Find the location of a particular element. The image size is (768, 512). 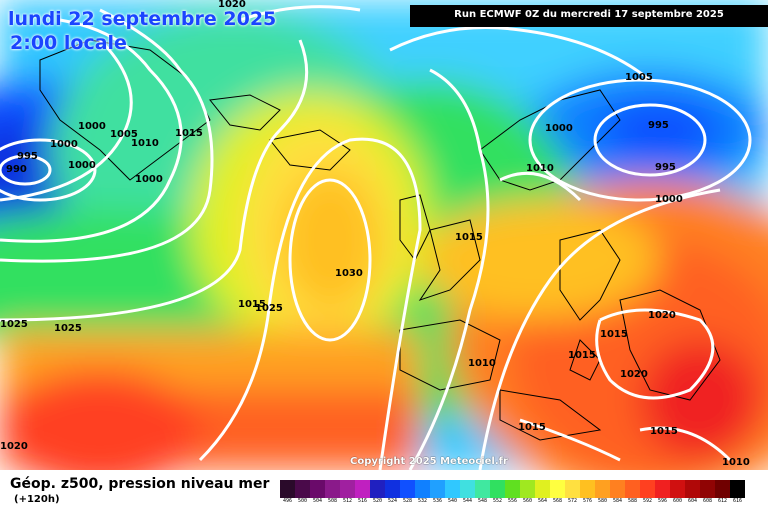

scale-tick-label: 508 is located at coordinates (332, 501).